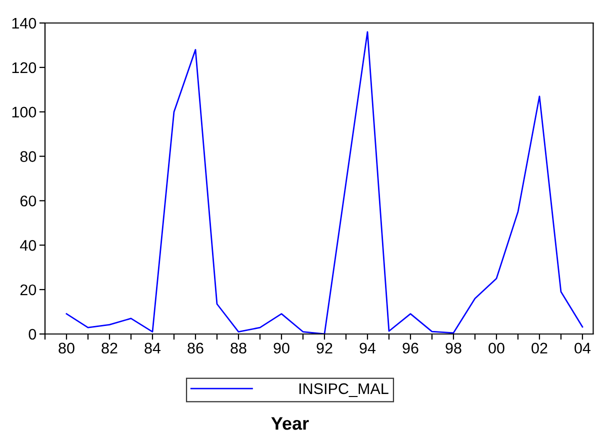  Describe the element at coordinates (152, 348) in the screenshot. I see `x-tick-label: 84` at that location.